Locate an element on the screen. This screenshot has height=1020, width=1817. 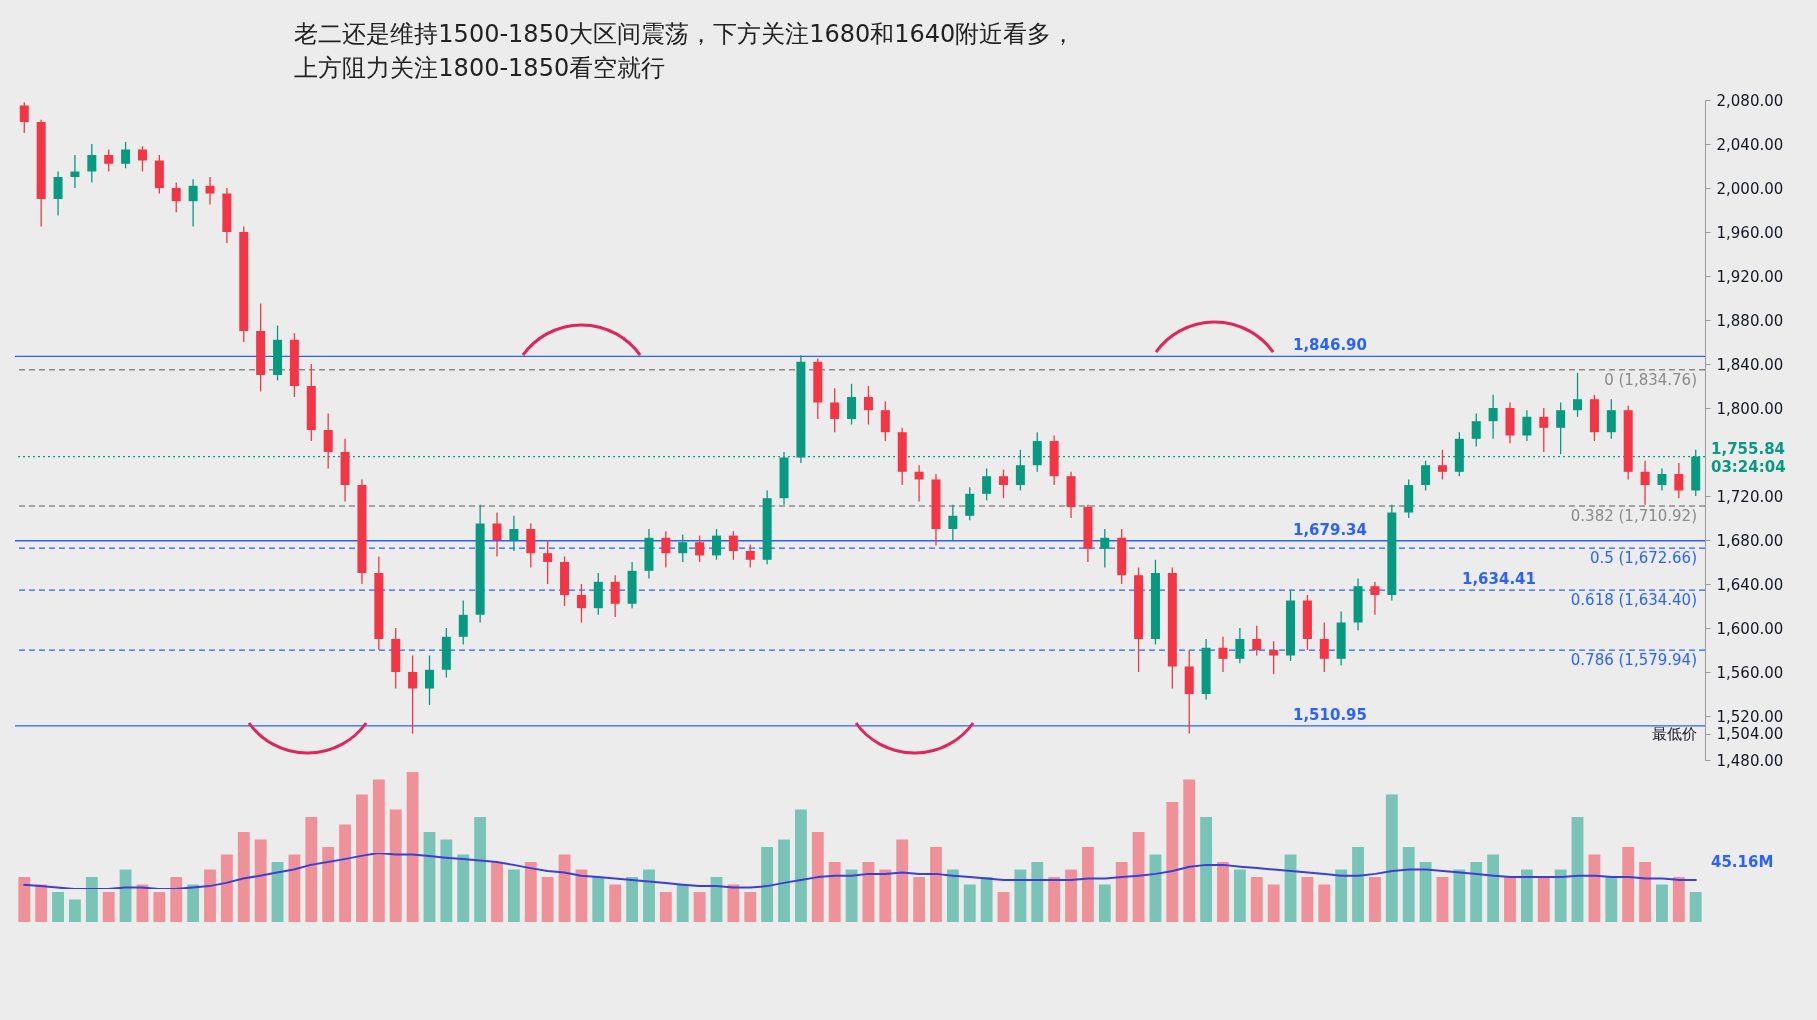
ref-line-label: 1,846.90 is located at coordinates (1329, 345).